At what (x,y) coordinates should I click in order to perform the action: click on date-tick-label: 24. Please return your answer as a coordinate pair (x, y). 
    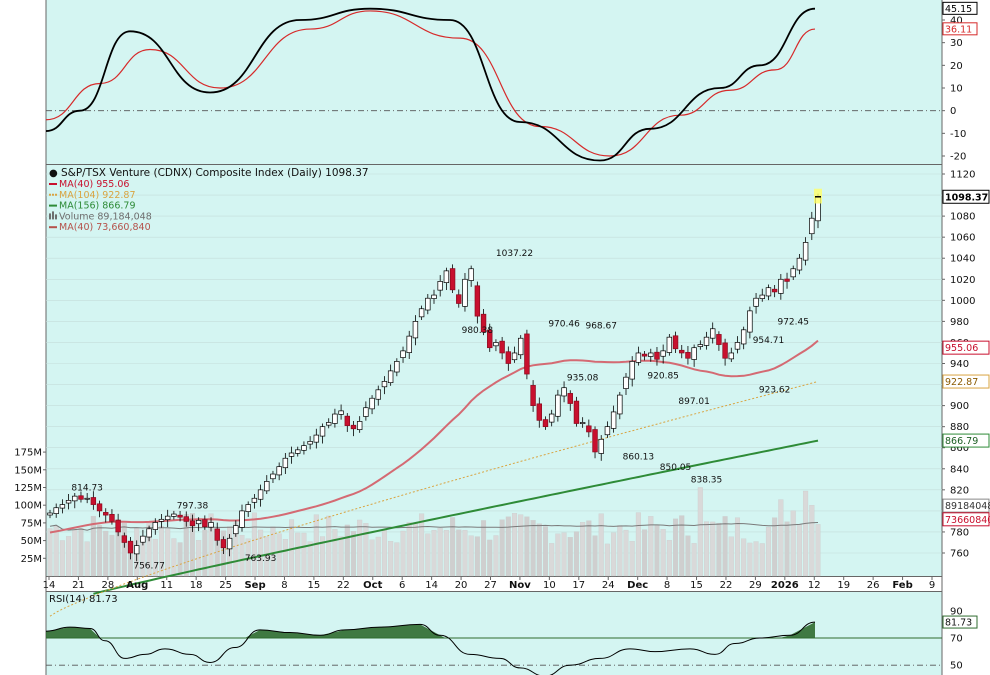
    Looking at the image, I should click on (608, 585).